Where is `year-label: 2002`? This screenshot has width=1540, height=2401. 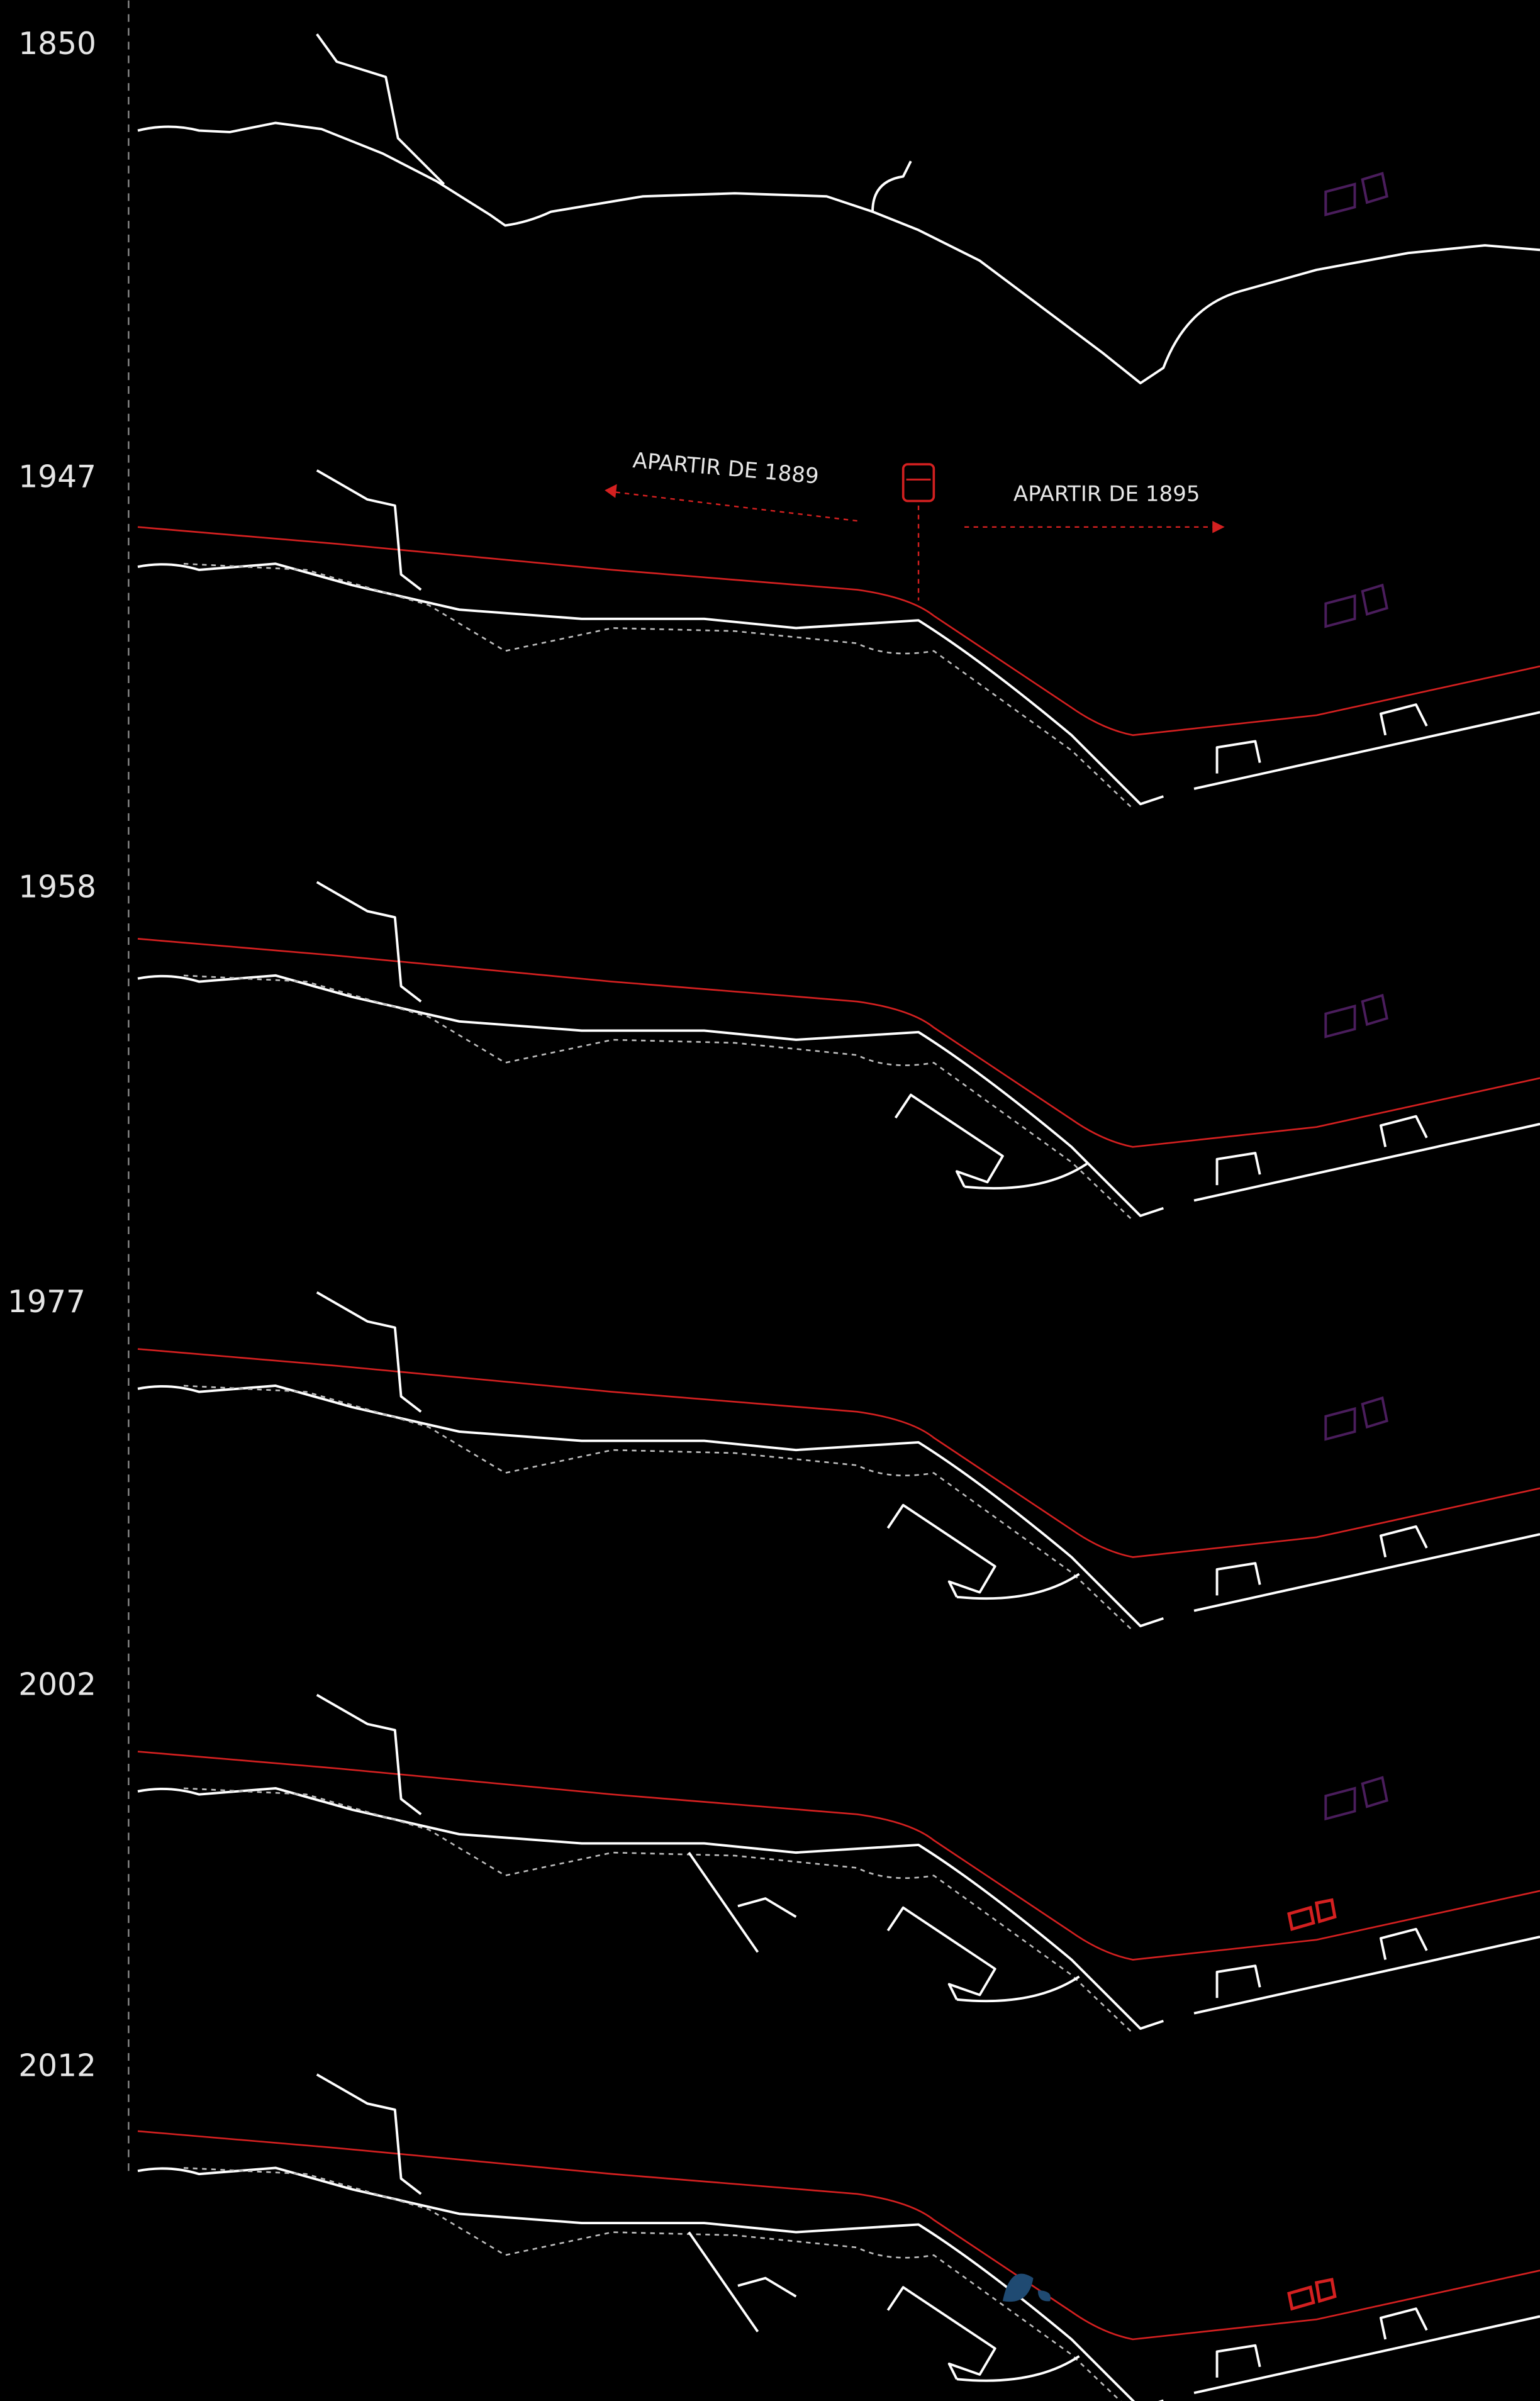 year-label: 2002 is located at coordinates (57, 1684).